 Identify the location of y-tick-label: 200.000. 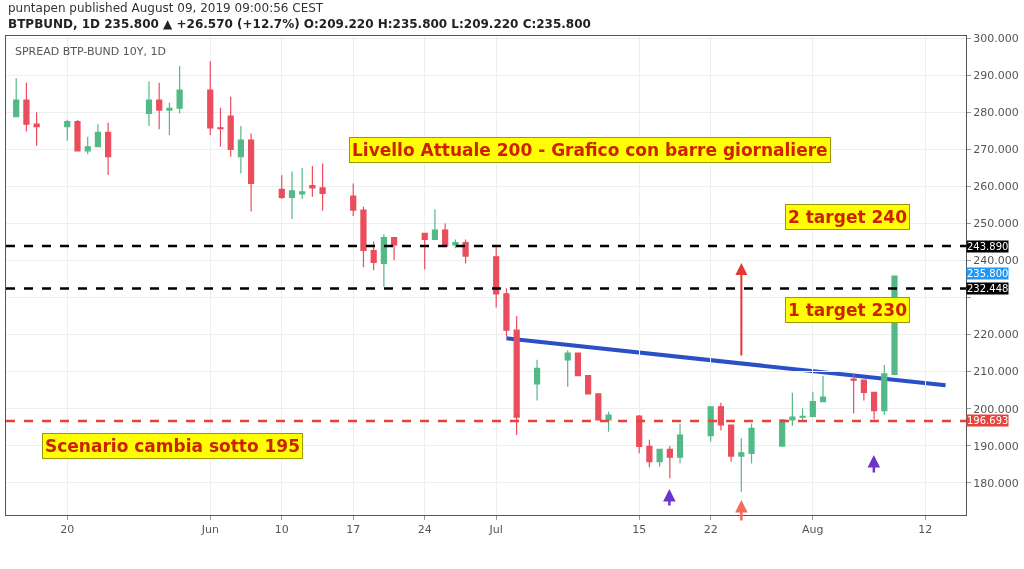
(996, 409).